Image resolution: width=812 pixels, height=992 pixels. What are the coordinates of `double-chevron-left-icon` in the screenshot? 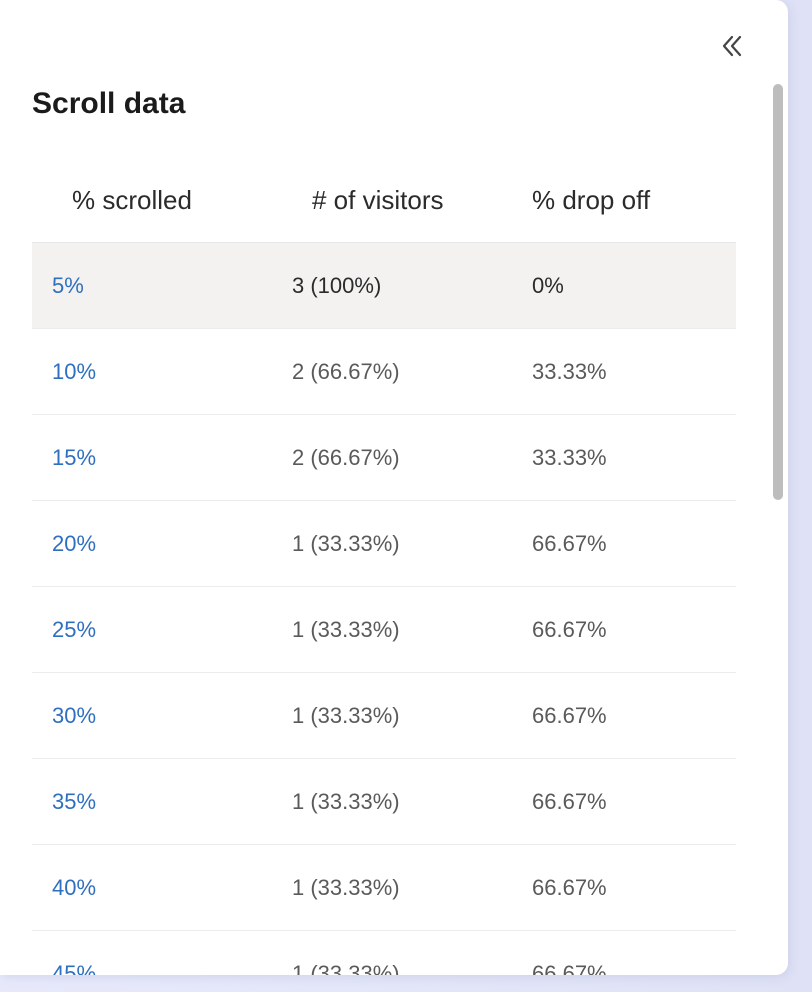 It's located at (732, 48).